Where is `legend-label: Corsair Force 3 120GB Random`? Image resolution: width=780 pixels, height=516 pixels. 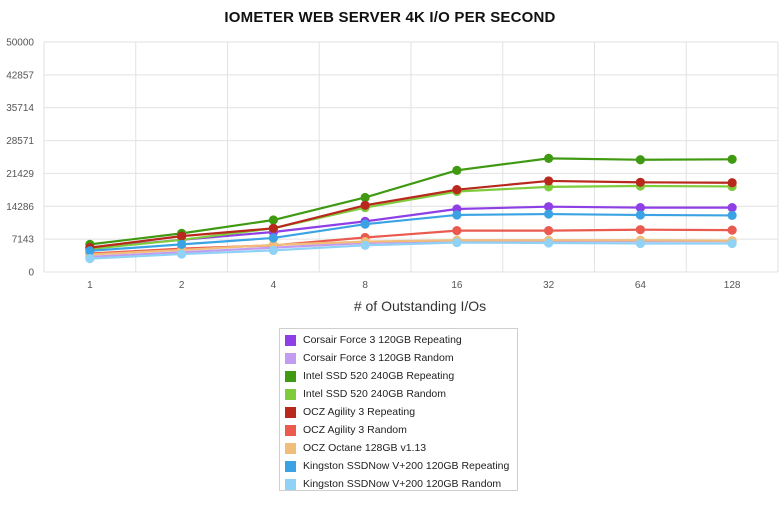
legend-label: Corsair Force 3 120GB Random is located at coordinates (378, 358).